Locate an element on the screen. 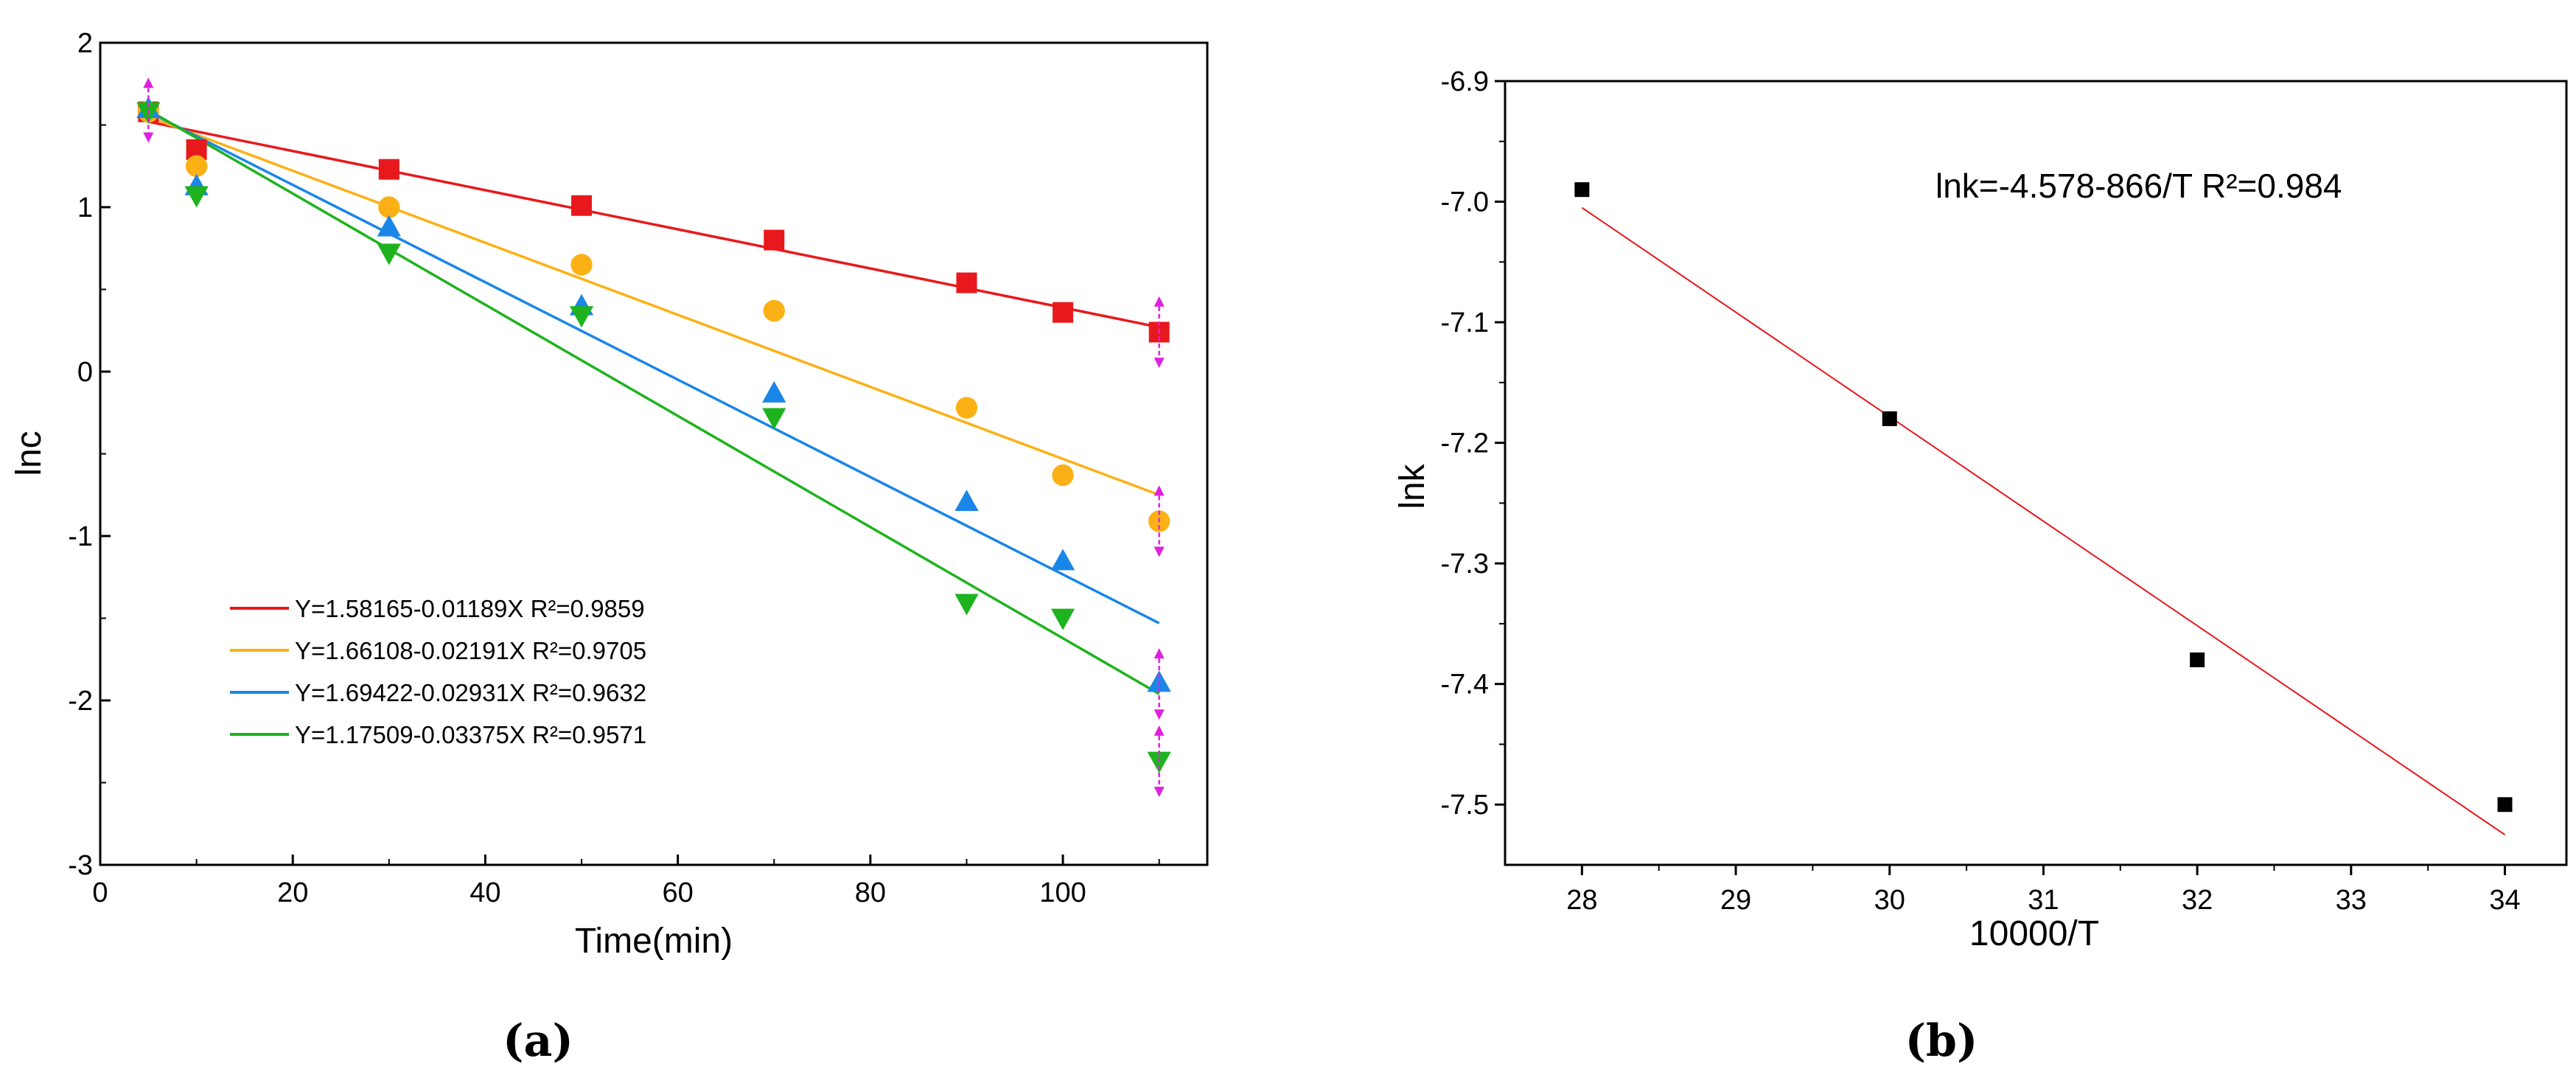 The height and width of the screenshot is (1089, 2576). y-tick-label-a: 0 is located at coordinates (85, 372).